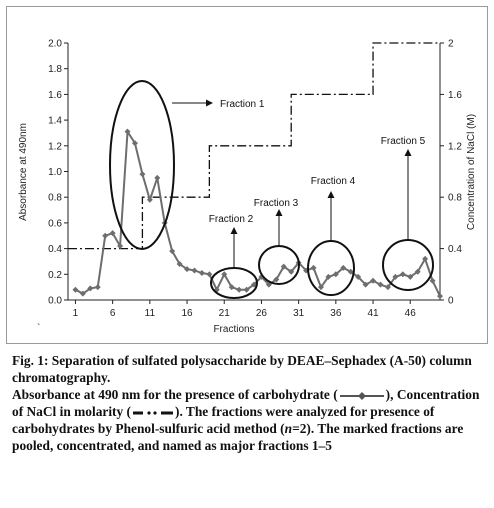 This screenshot has width=494, height=508. What do you see at coordinates (455, 249) in the screenshot?
I see `y-right-tick-label: 0.4` at bounding box center [455, 249].